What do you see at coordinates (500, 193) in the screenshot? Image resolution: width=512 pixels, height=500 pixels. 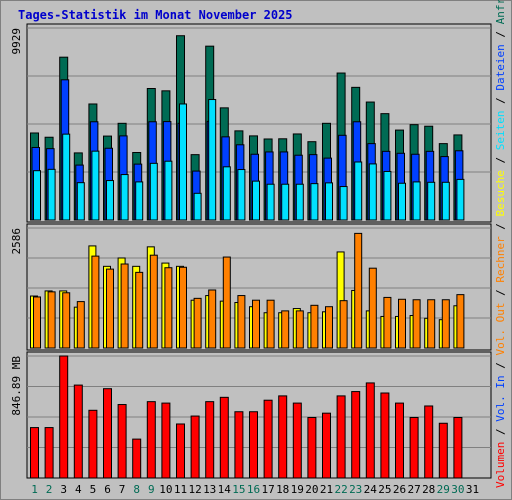 I see `legend-entry: Besuche` at bounding box center [500, 193].